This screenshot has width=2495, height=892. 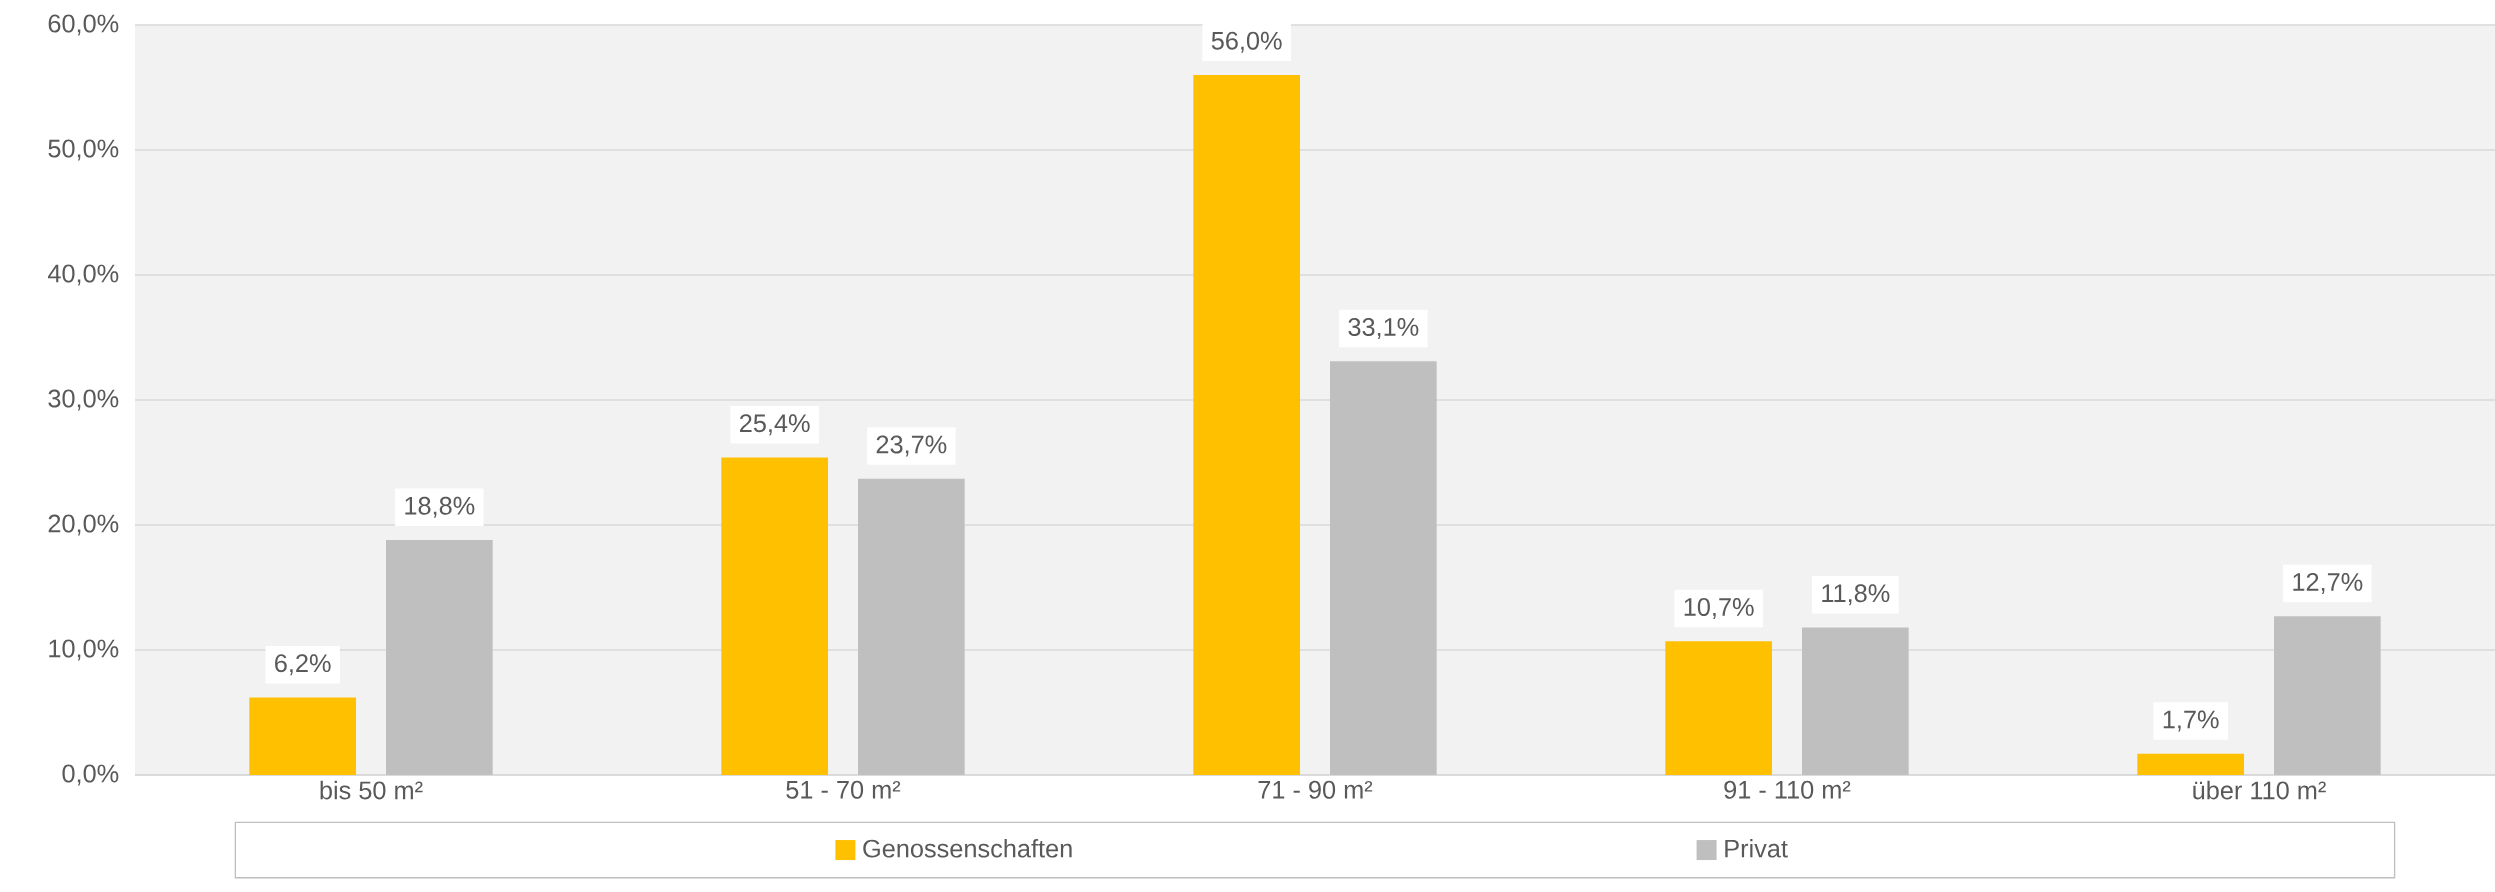 I want to click on data-label: 18,8%, so click(x=440, y=507).